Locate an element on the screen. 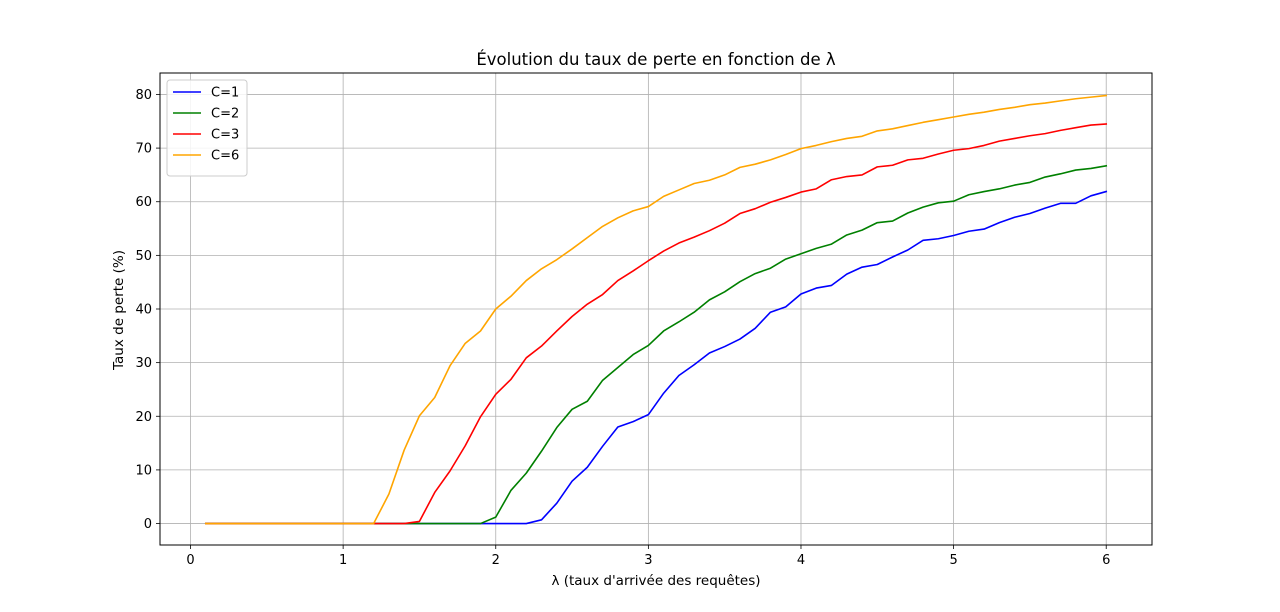 This screenshot has height=612, width=1280. legend-label: C=3 is located at coordinates (225, 135).